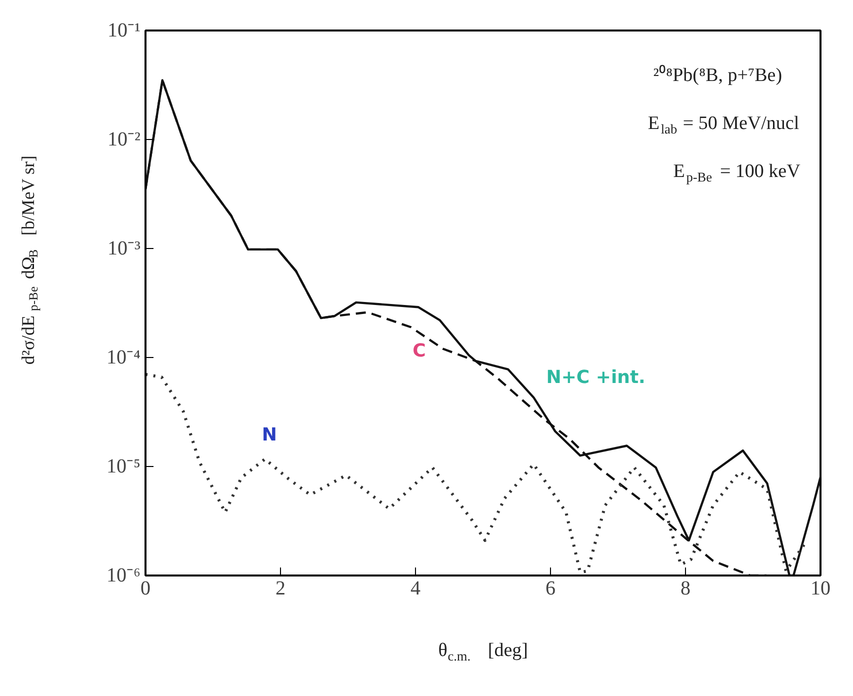  Describe the element at coordinates (685, 589) in the screenshot. I see `x-tick-label: 8` at that location.